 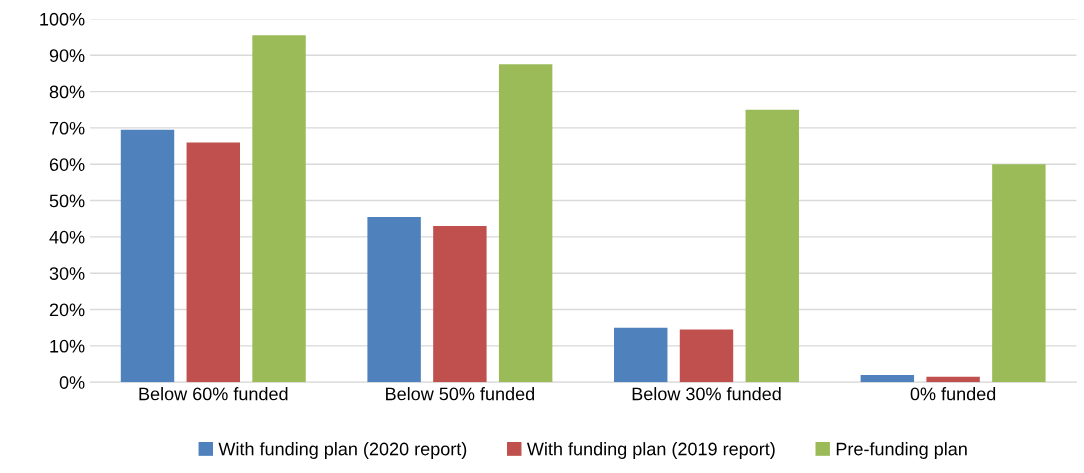 What do you see at coordinates (342, 450) in the screenshot?
I see `legend-label: With funding plan (2020 report)` at bounding box center [342, 450].